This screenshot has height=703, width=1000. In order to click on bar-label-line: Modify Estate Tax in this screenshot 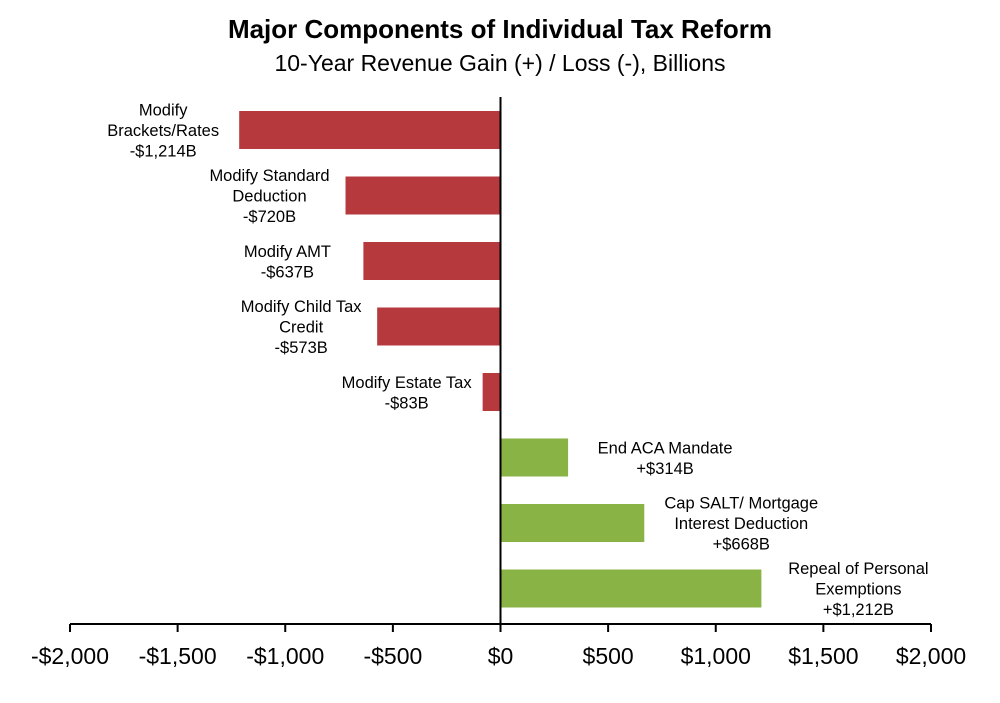, I will do `click(407, 383)`.